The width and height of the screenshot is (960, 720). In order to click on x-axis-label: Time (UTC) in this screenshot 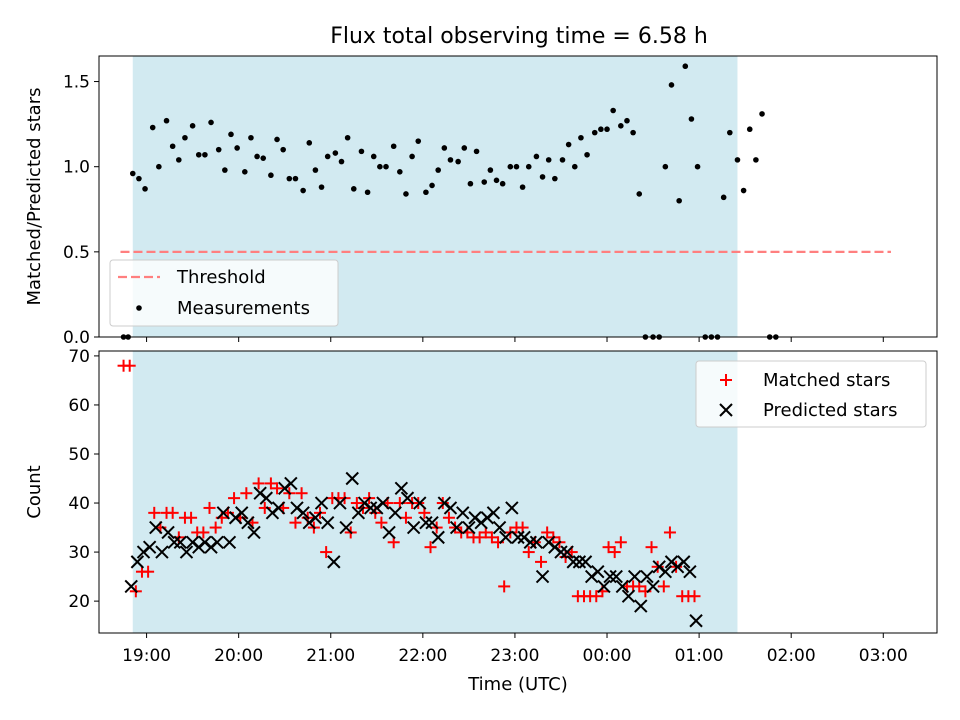, I will do `click(517, 684)`.